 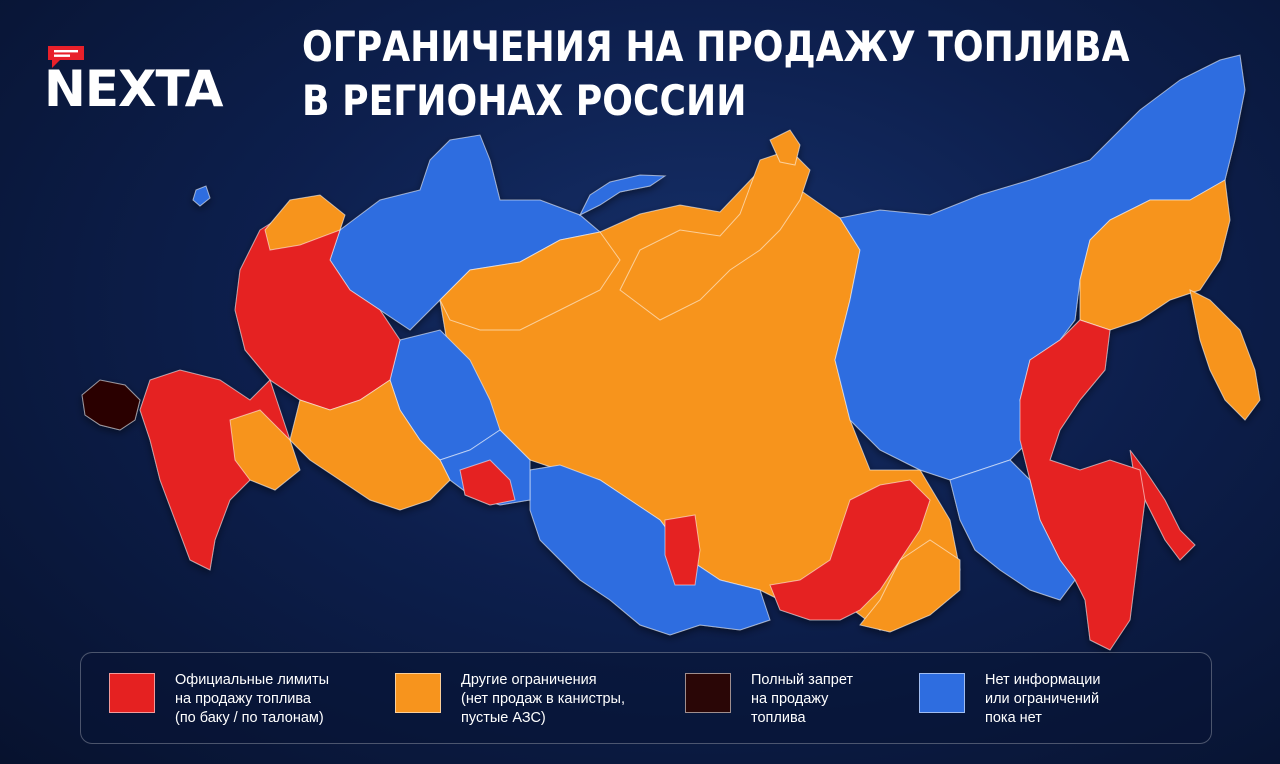 I want to click on legend-swatch-orange, so click(x=418, y=693).